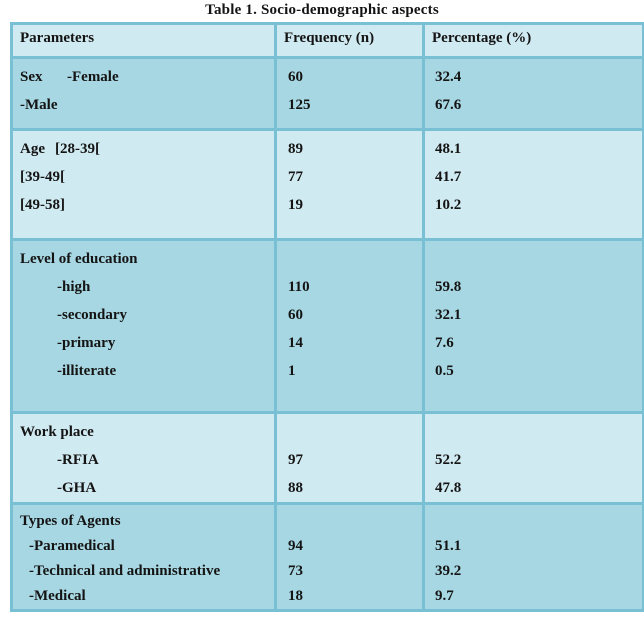 This screenshot has width=644, height=626. I want to click on frequency-value: 14, so click(295, 343).